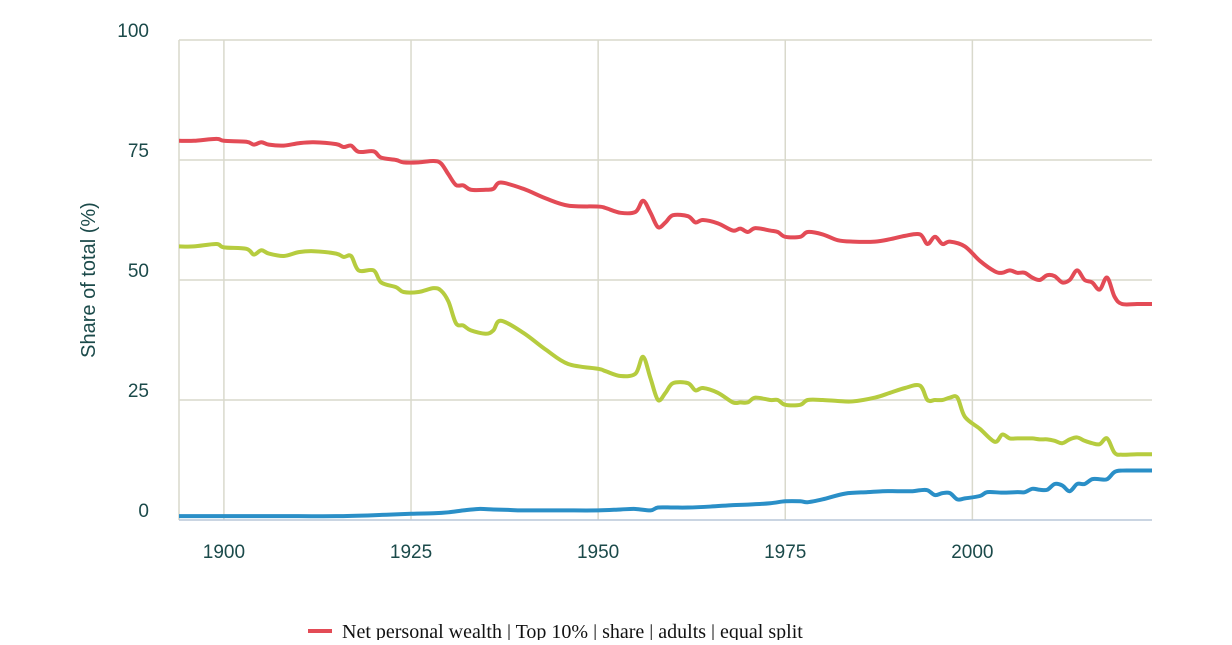 The width and height of the screenshot is (1232, 645). Describe the element at coordinates (133, 31) in the screenshot. I see `y-tick-label-4: 100` at that location.